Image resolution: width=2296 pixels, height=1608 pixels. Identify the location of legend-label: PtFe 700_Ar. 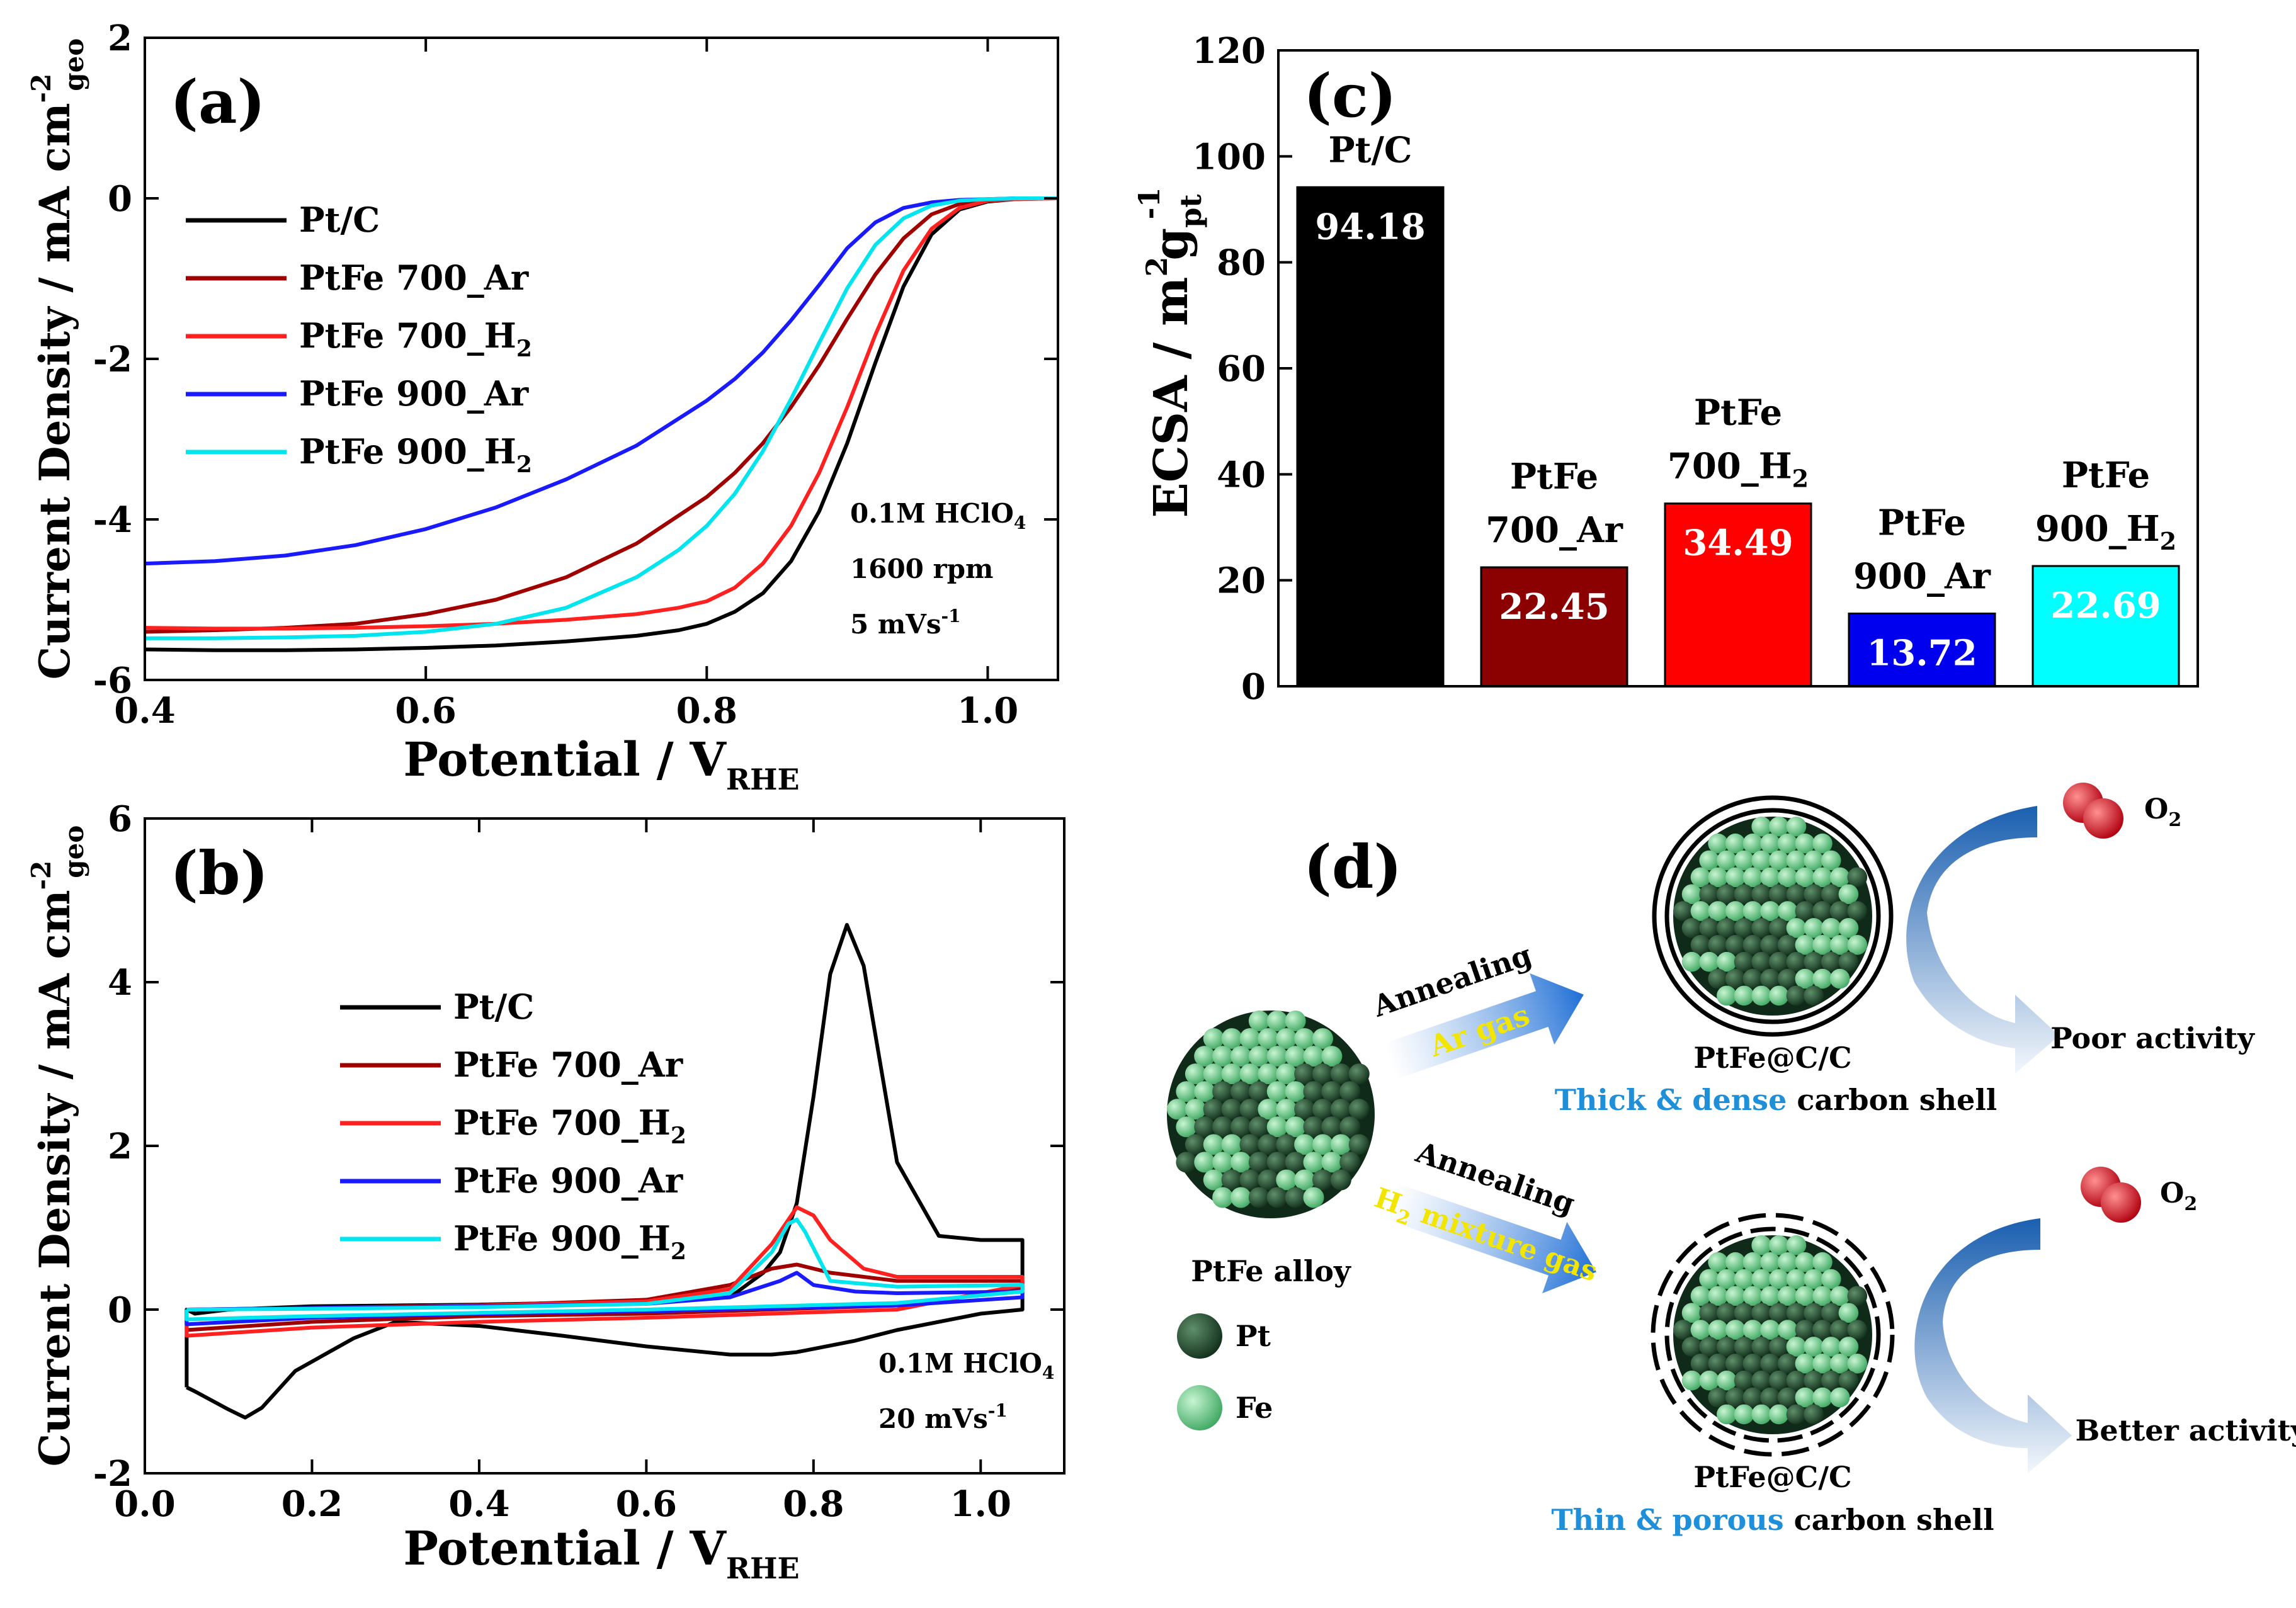
(568, 1065).